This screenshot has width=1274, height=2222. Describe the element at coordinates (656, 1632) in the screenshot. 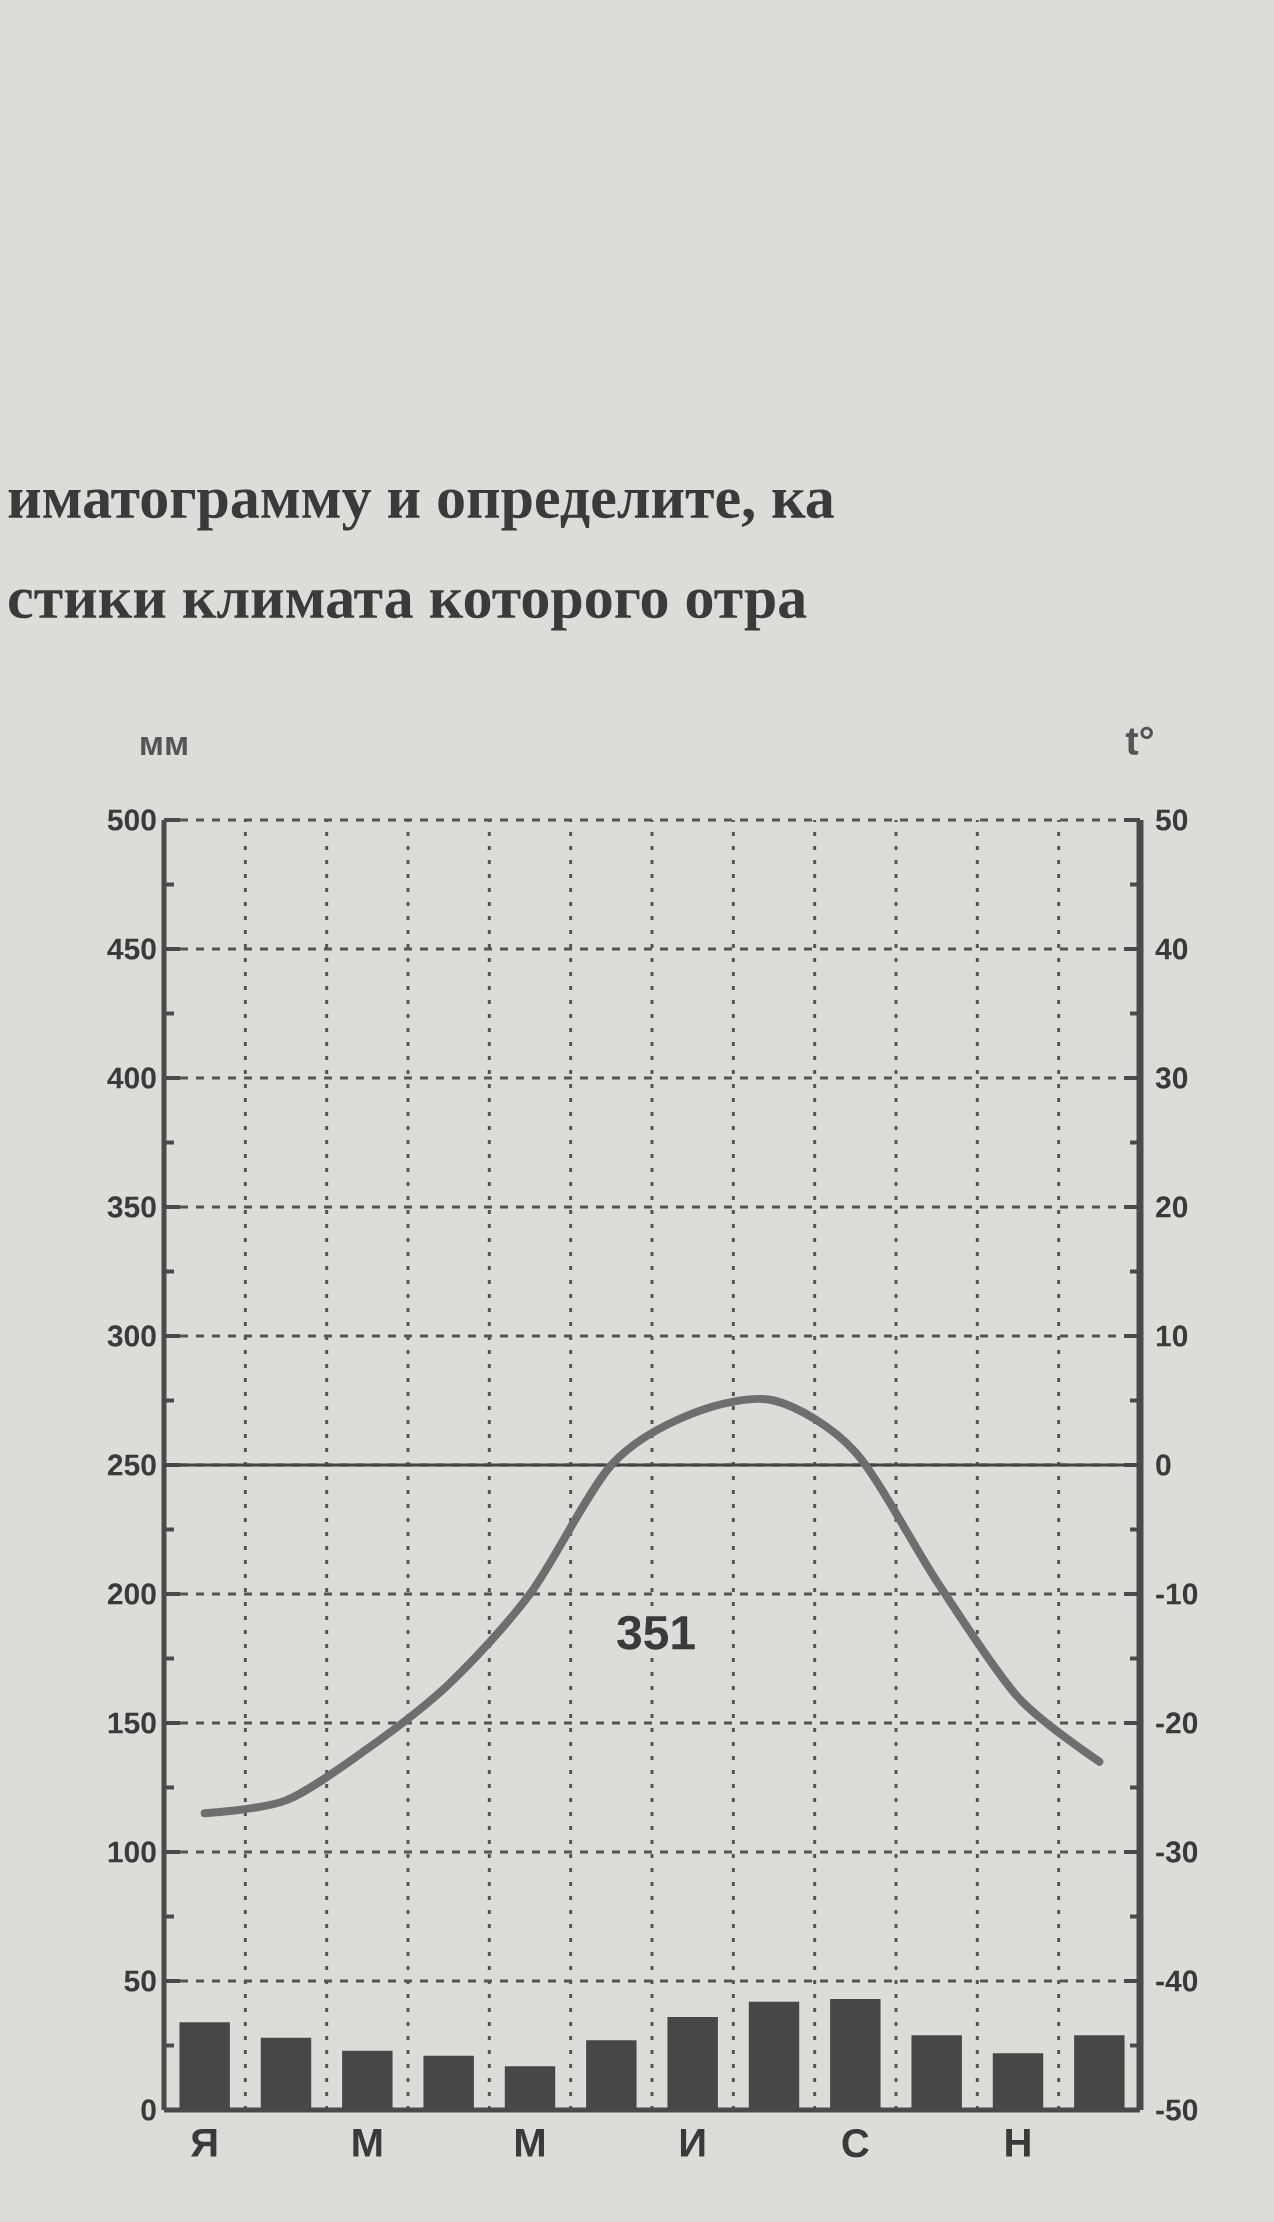

I see `annotation: 351` at that location.